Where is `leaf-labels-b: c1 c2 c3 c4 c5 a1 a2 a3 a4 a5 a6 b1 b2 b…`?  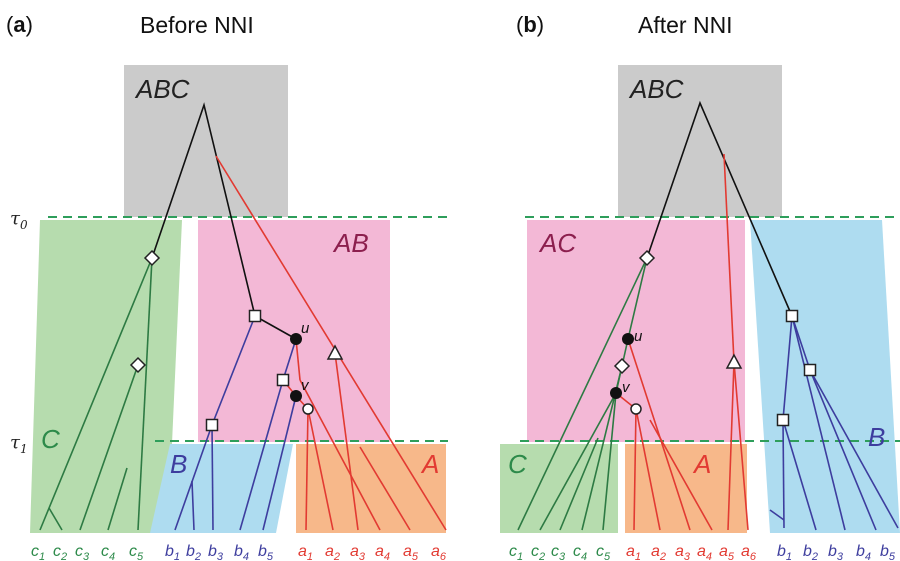
leaf-labels-b: c1 c2 c3 c4 c5 a1 a2 a3 a4 a5 a6 b1 b2 b… is located at coordinates (702, 552).